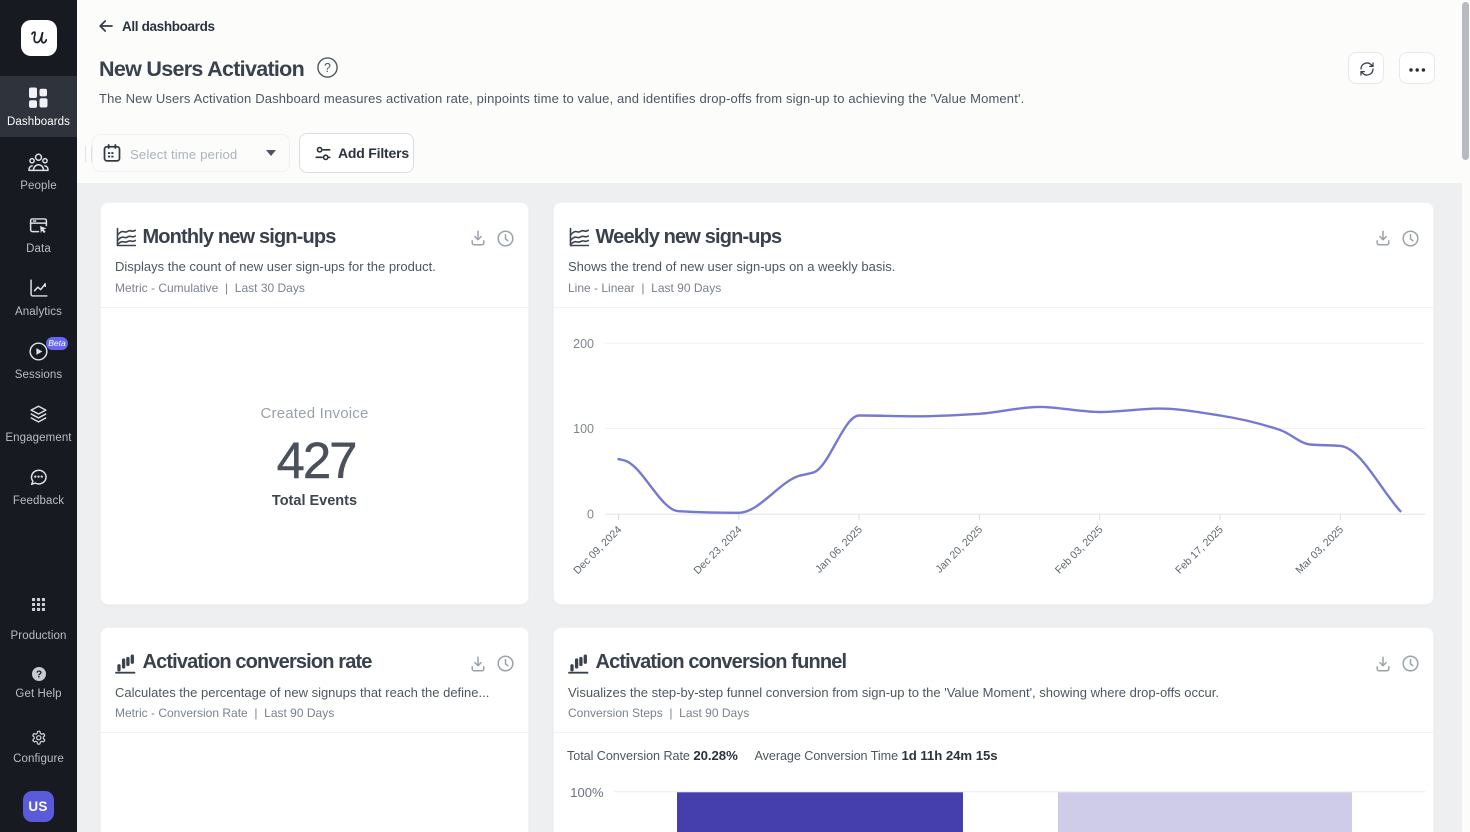 The width and height of the screenshot is (1470, 832). What do you see at coordinates (1199, 549) in the screenshot?
I see `svg-text: Feb 17, 2025` at bounding box center [1199, 549].